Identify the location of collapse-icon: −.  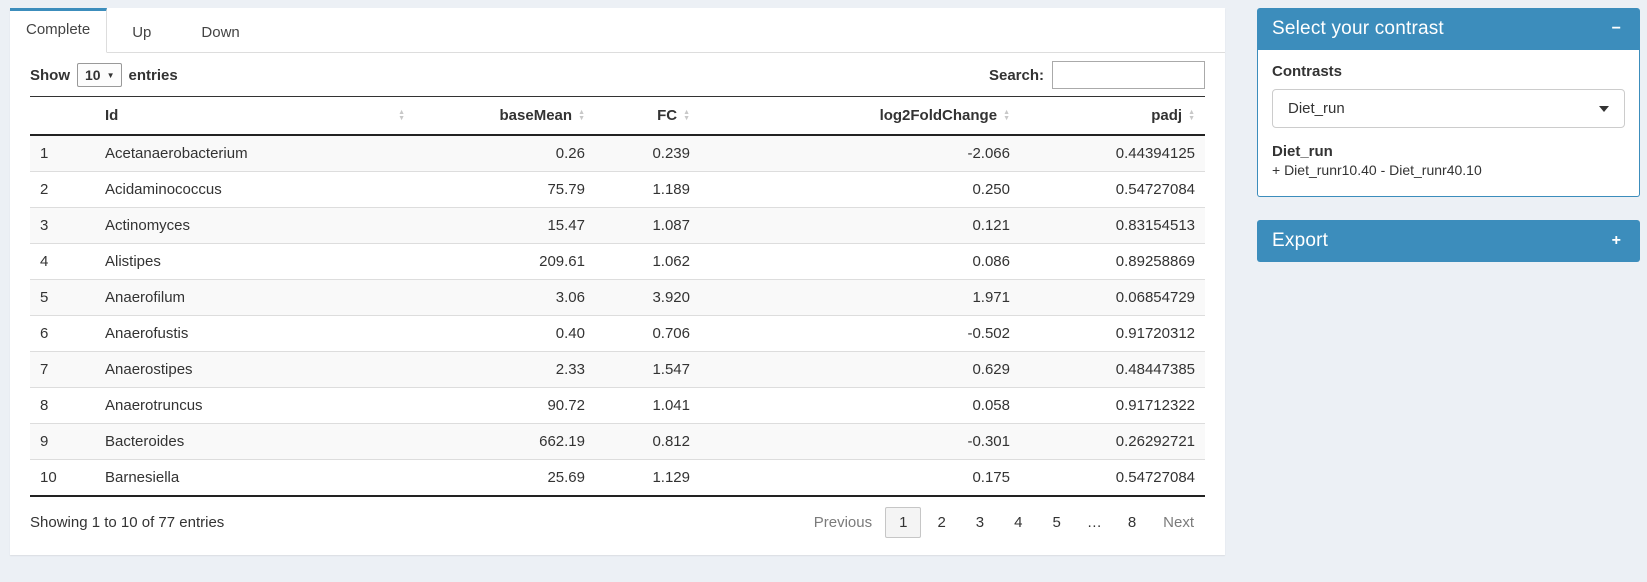
(1616, 28).